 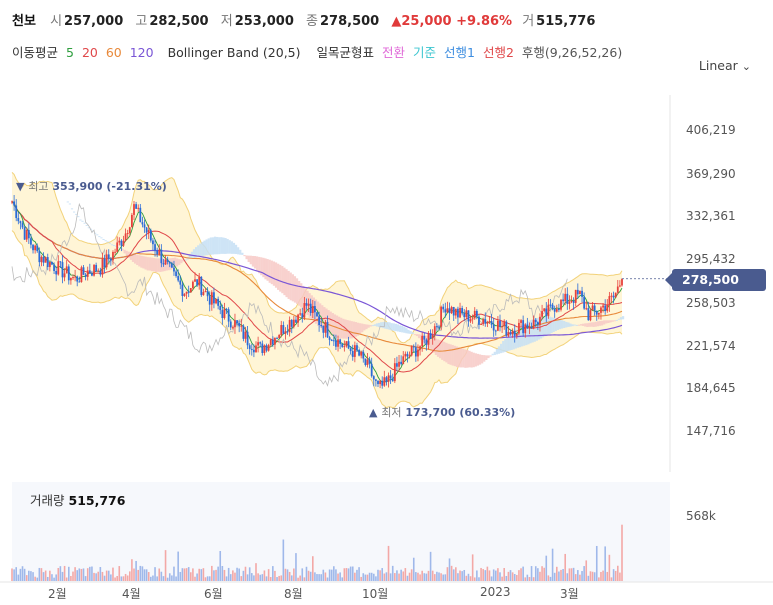 I want to click on volume-tick: 568k, so click(x=701, y=516).